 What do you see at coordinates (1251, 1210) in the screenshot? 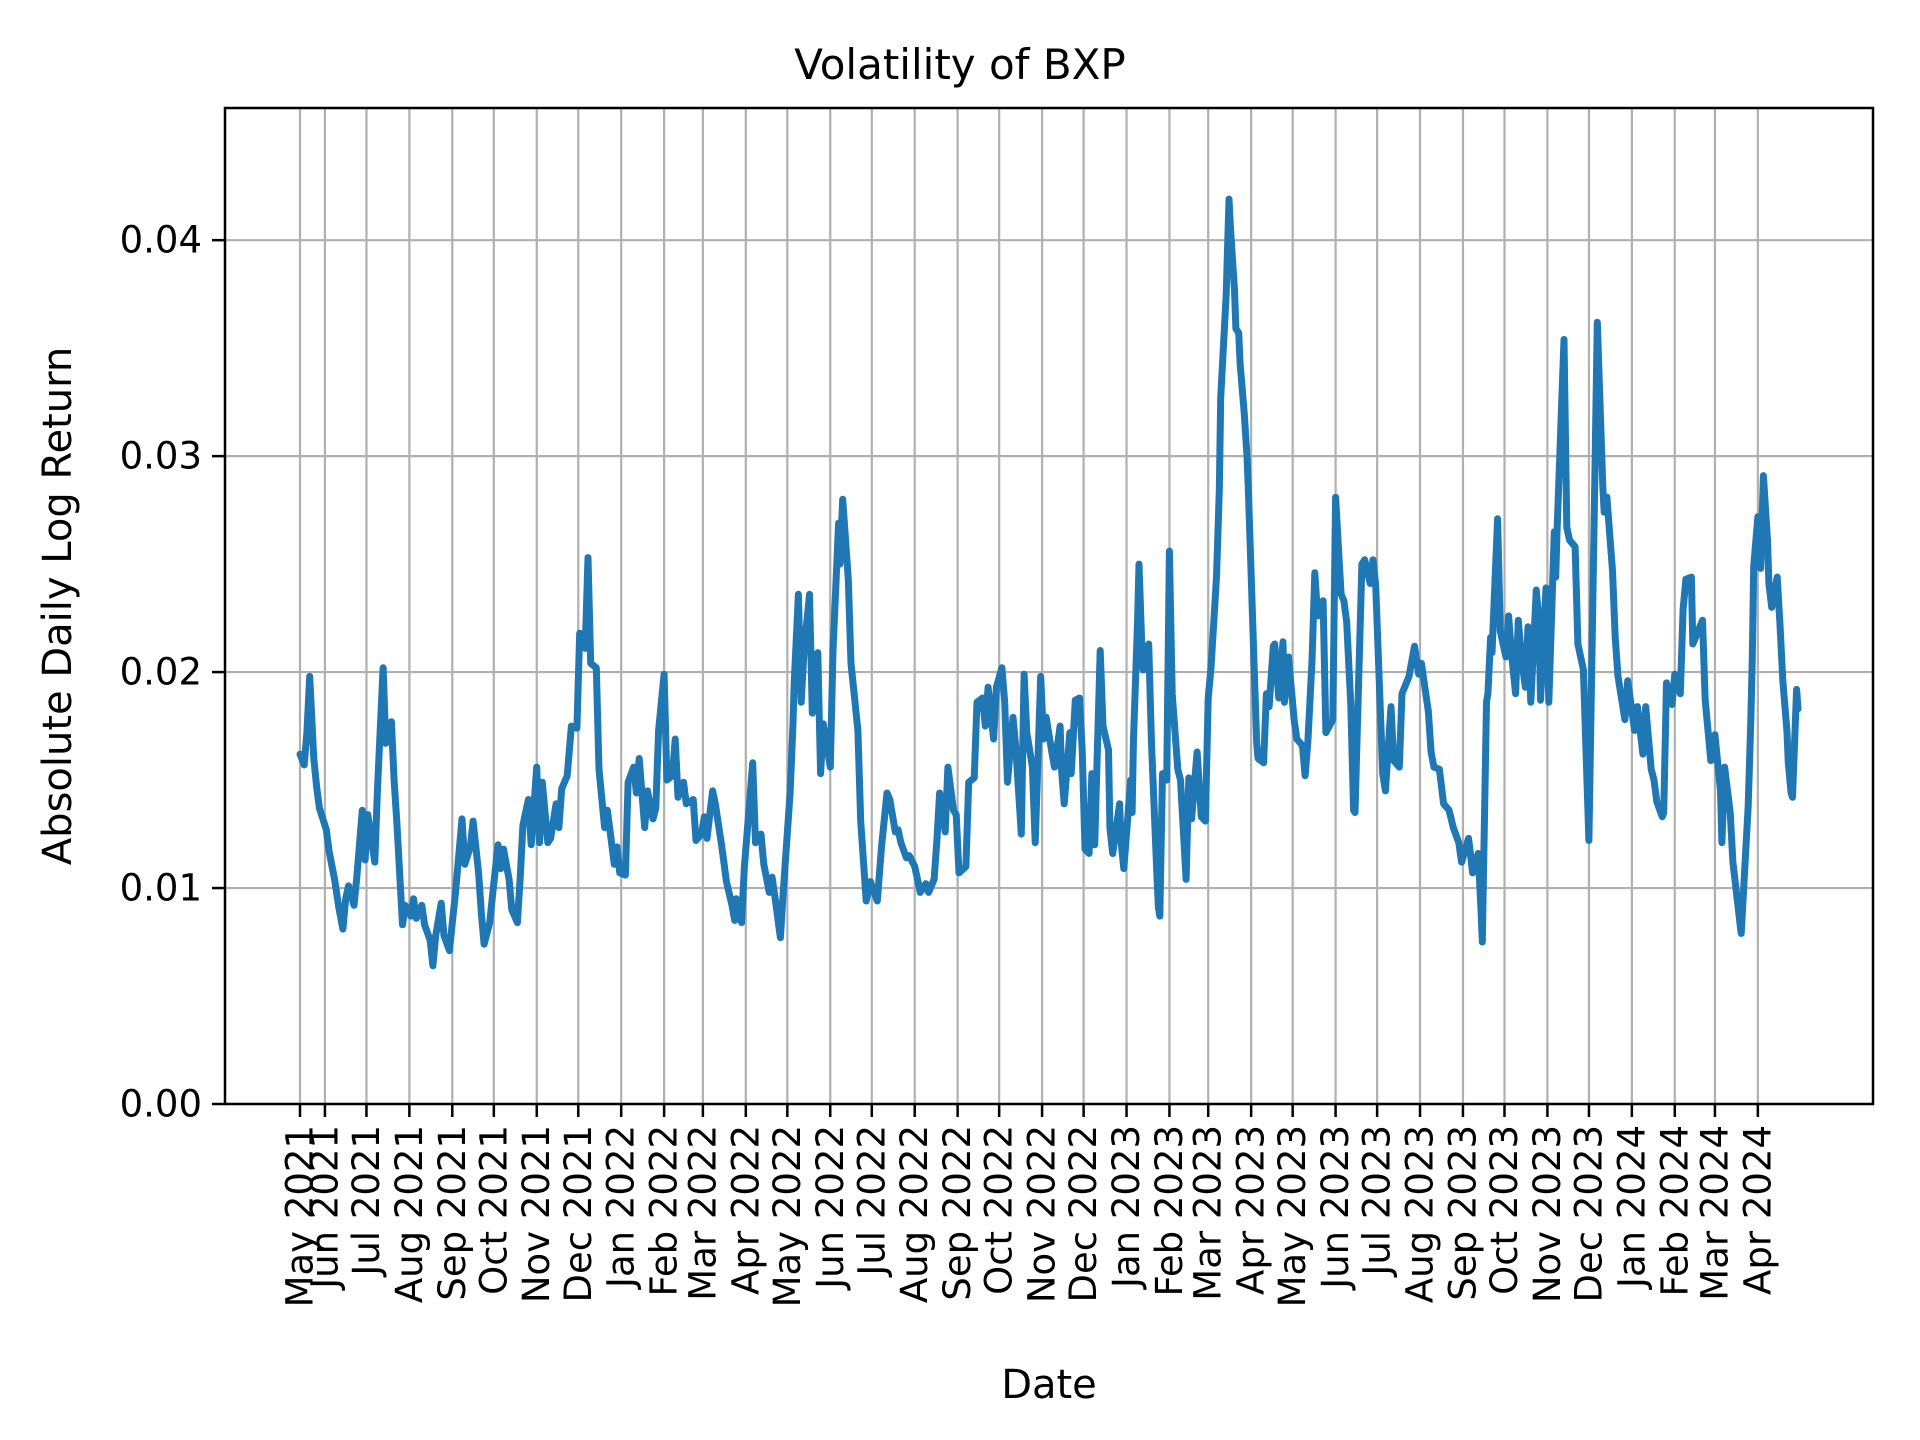
I see `x-tick-label: Apr 2023` at bounding box center [1251, 1210].